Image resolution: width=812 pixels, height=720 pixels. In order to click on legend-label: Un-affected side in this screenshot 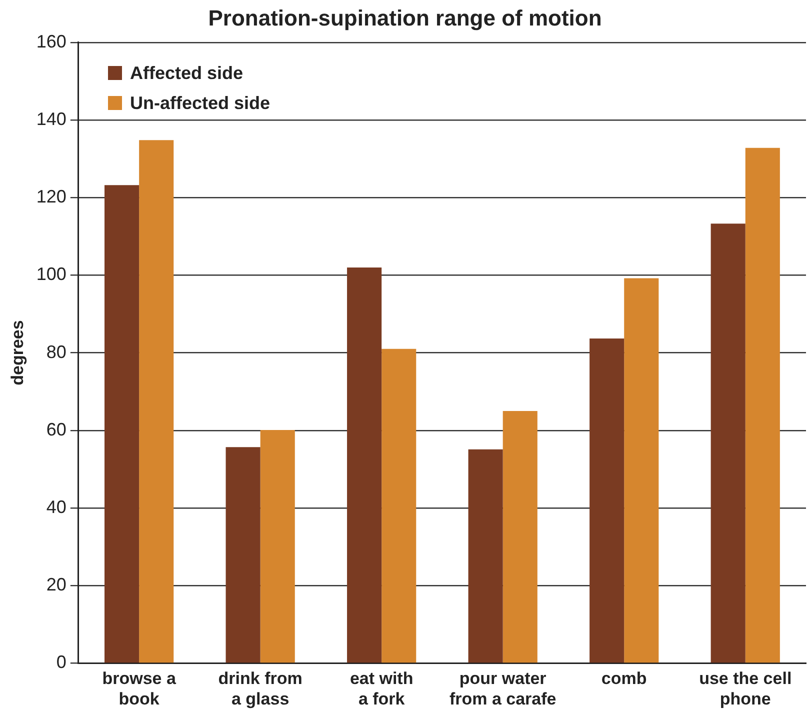, I will do `click(200, 103)`.